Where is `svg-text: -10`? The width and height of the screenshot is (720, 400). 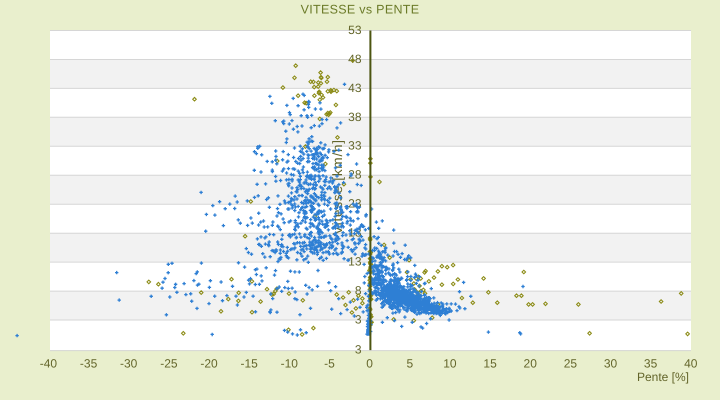 svg-text: -10 is located at coordinates (290, 364).